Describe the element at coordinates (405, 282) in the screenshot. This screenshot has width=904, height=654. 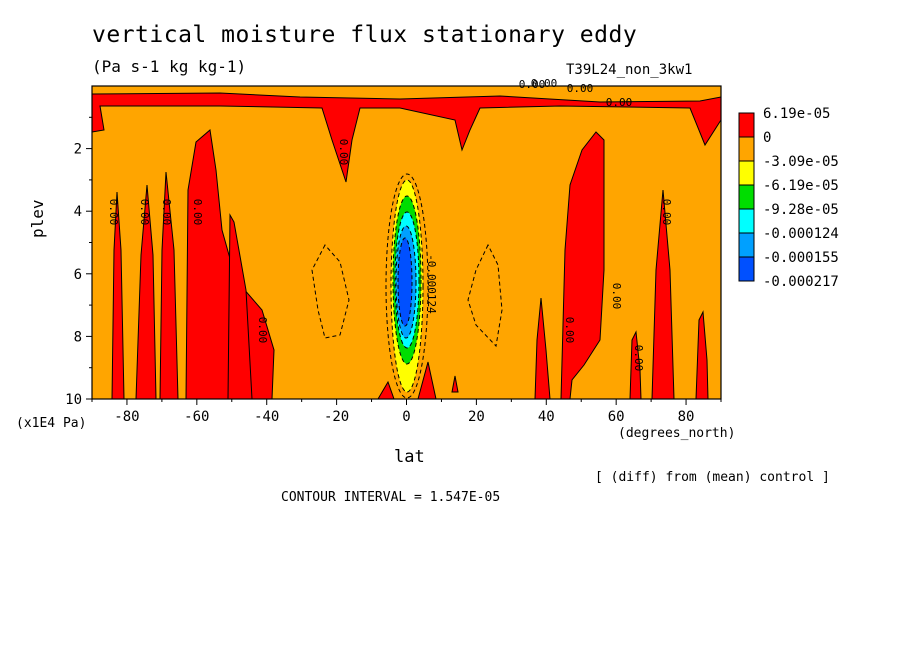
I see `core-blue` at that location.